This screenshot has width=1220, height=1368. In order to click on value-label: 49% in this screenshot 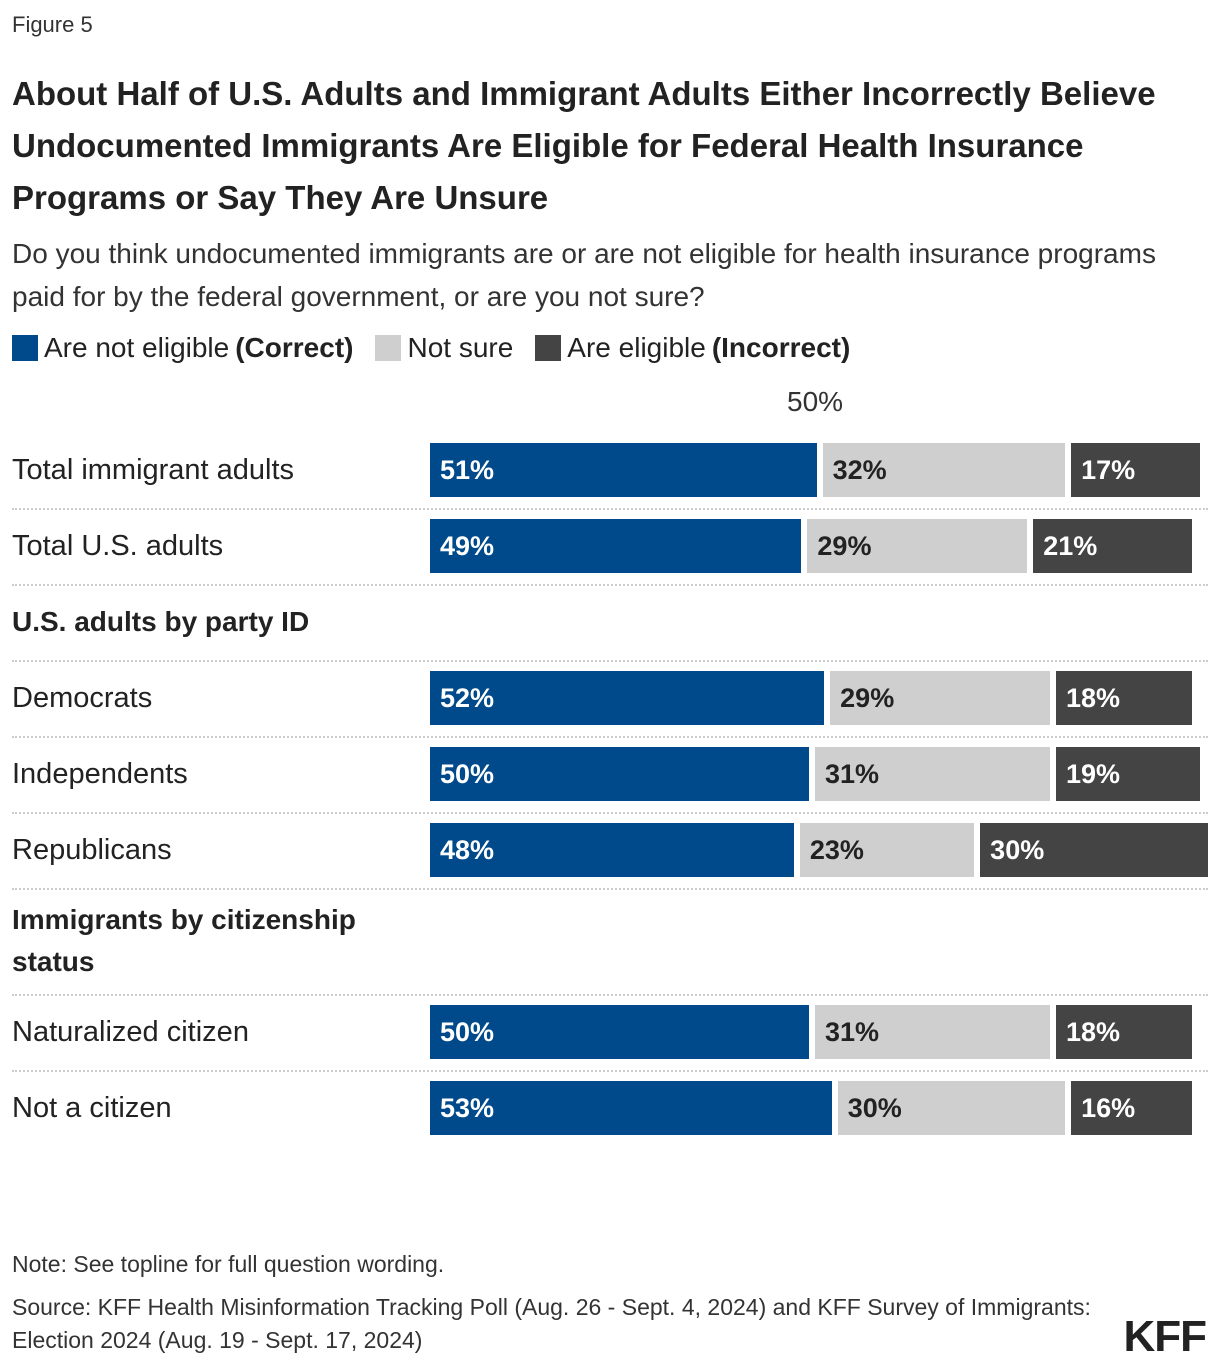, I will do `click(467, 546)`.